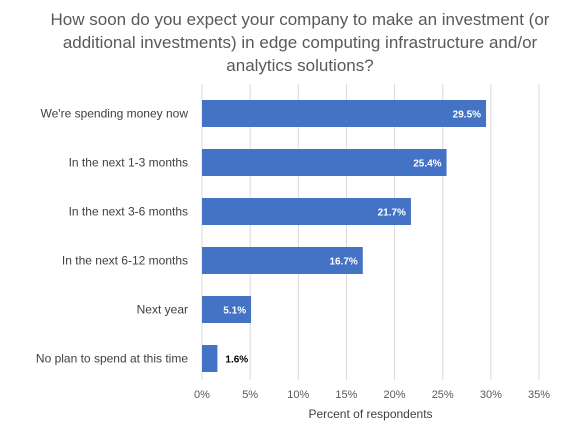  What do you see at coordinates (234, 311) in the screenshot?
I see `data-label: 5.1%` at bounding box center [234, 311].